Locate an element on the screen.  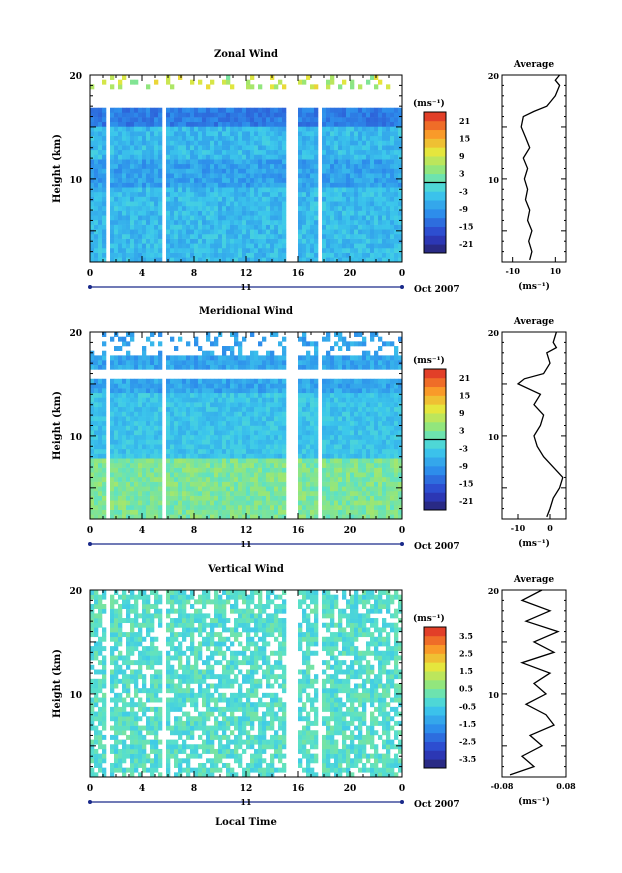
colorbar-tick-label: 0.5 is located at coordinates (466, 689).